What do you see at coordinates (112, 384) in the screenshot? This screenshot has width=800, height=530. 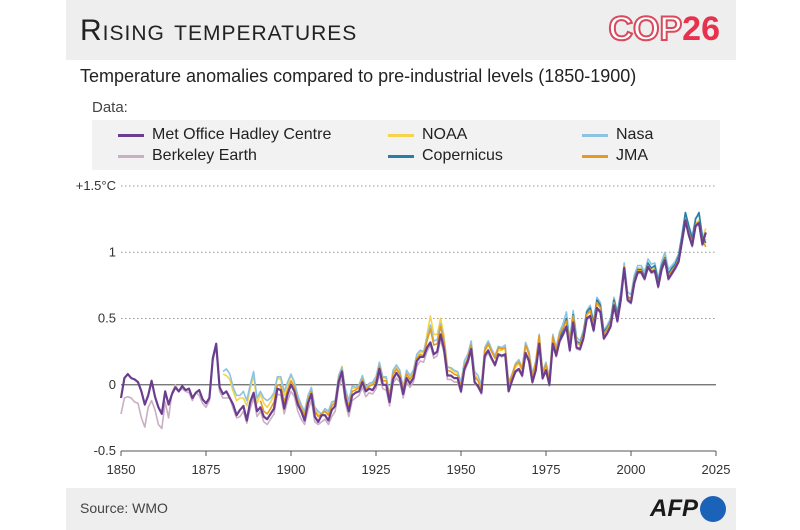 I see `y-tick-label: 0` at bounding box center [112, 384].